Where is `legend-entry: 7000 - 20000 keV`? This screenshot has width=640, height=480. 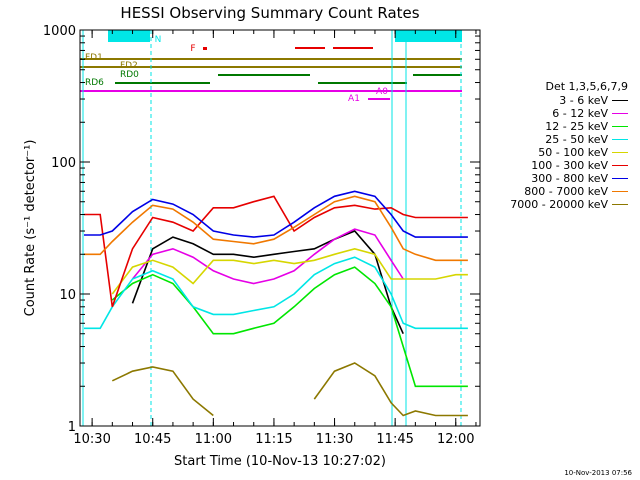 legend-entry: 7000 - 20000 keV is located at coordinates (554, 204).